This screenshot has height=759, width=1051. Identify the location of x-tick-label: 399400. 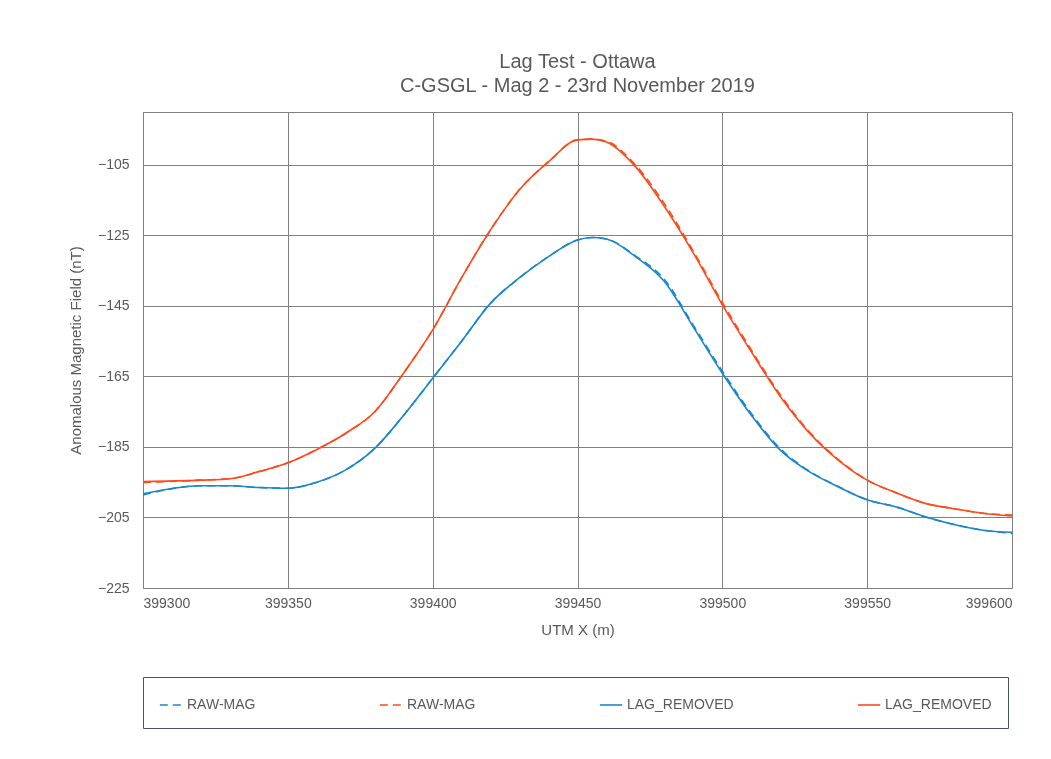
(433, 602).